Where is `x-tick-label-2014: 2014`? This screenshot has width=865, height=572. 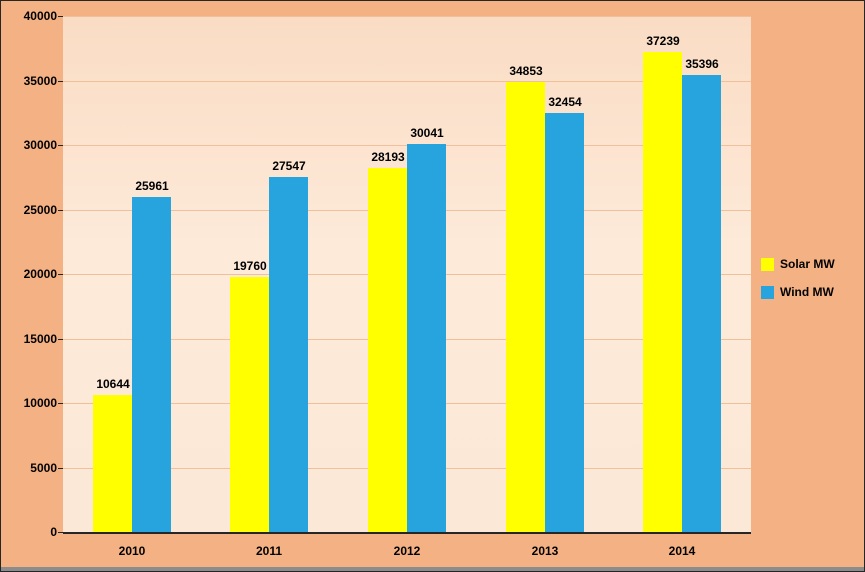 x-tick-label-2014: 2014 is located at coordinates (682, 551).